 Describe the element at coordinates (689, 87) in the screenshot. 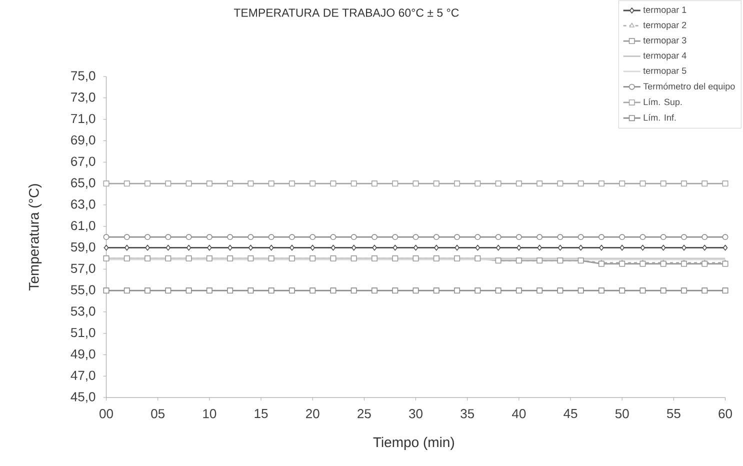

I see `legend-label: Termómetro del equipo` at that location.